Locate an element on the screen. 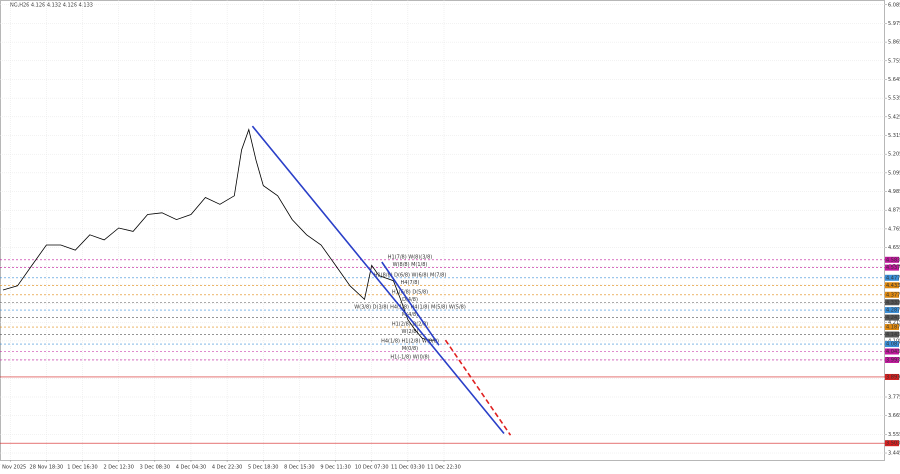 The width and height of the screenshot is (900, 474). x-tick-label: 2 Dec 12:30 is located at coordinates (118, 468).